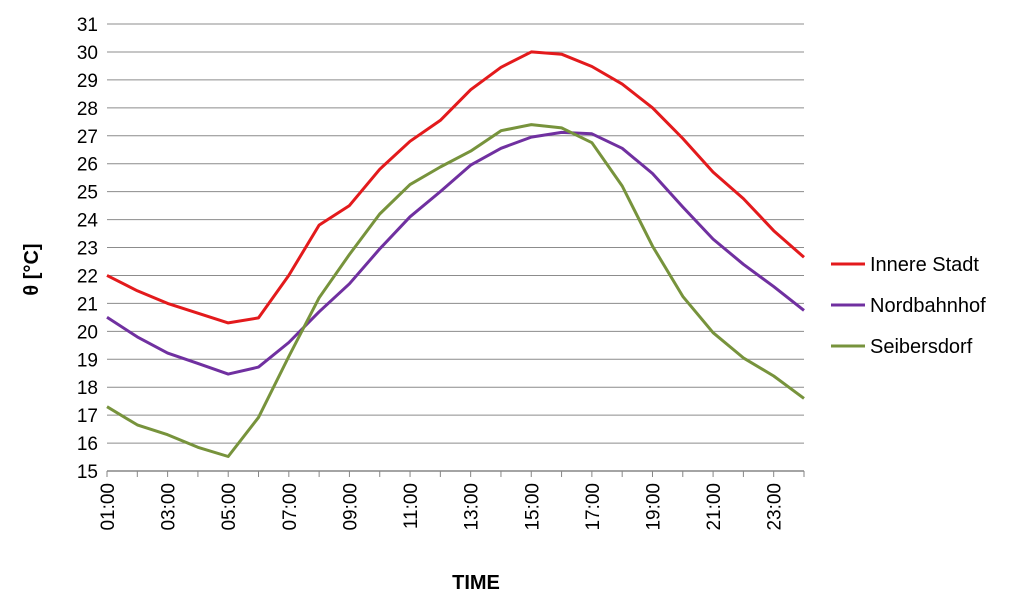  Describe the element at coordinates (87, 416) in the screenshot. I see `y-tick-label: 17` at that location.